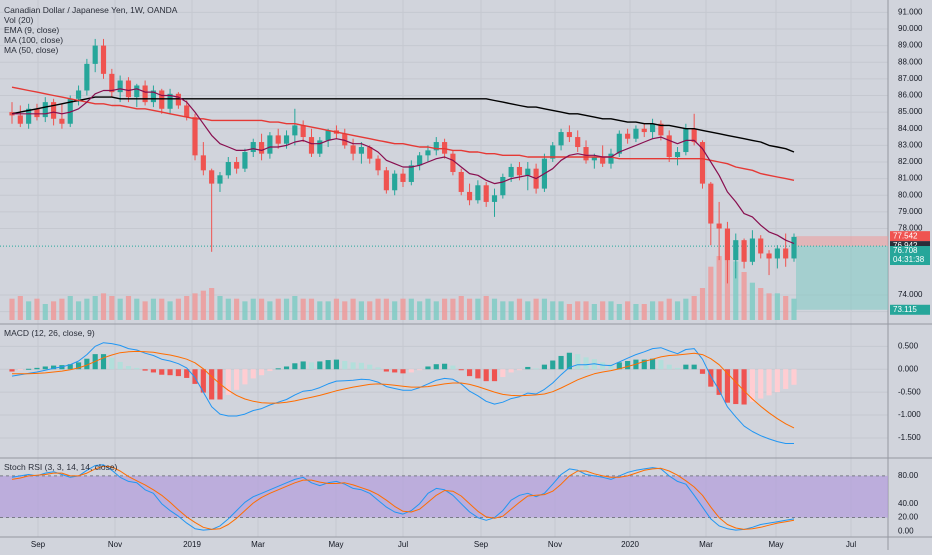 The width and height of the screenshot is (932, 555). Describe the element at coordinates (335, 544) in the screenshot. I see `time-tick-label: May` at that location.